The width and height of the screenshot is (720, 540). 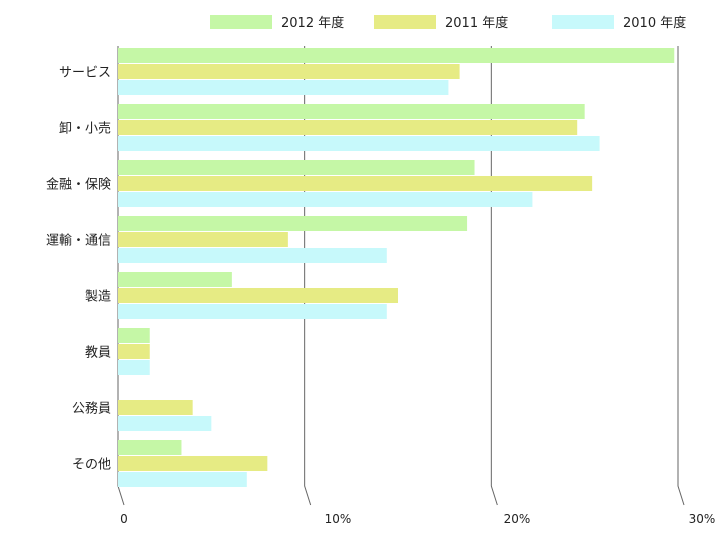 What do you see at coordinates (312, 23) in the screenshot?
I see `legend-label: 2012 年度` at bounding box center [312, 23].